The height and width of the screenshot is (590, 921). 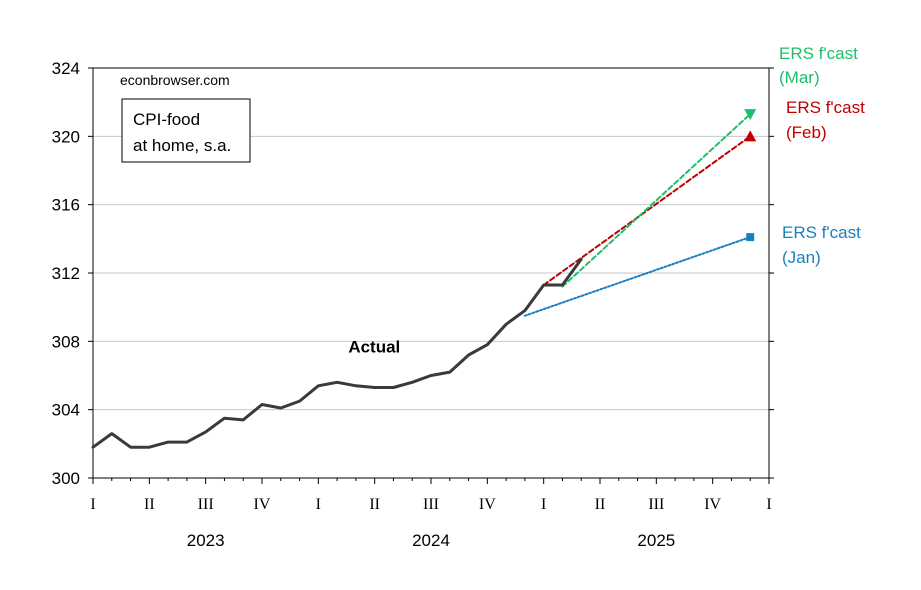 I want to click on y-tick-label: 316, so click(x=66, y=205).